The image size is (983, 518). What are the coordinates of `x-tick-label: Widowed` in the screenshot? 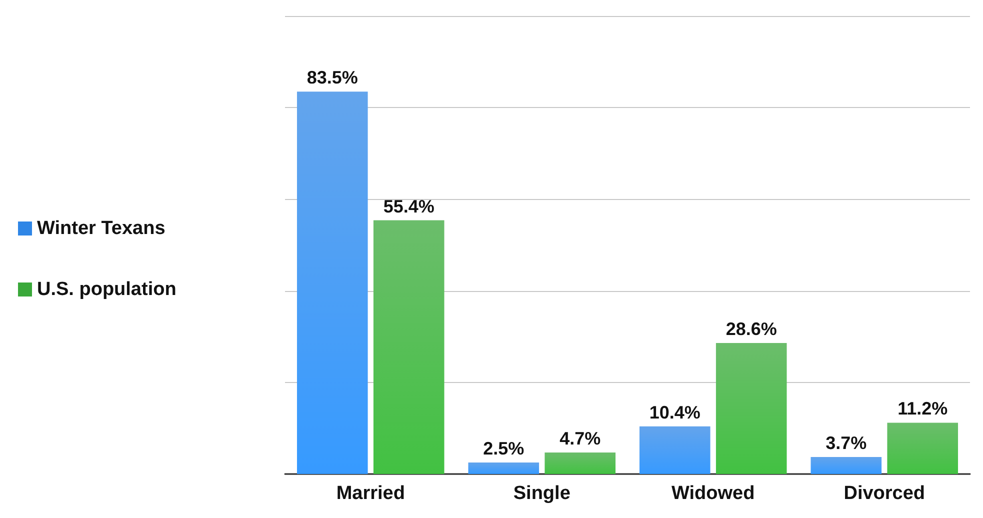 It's located at (713, 493).